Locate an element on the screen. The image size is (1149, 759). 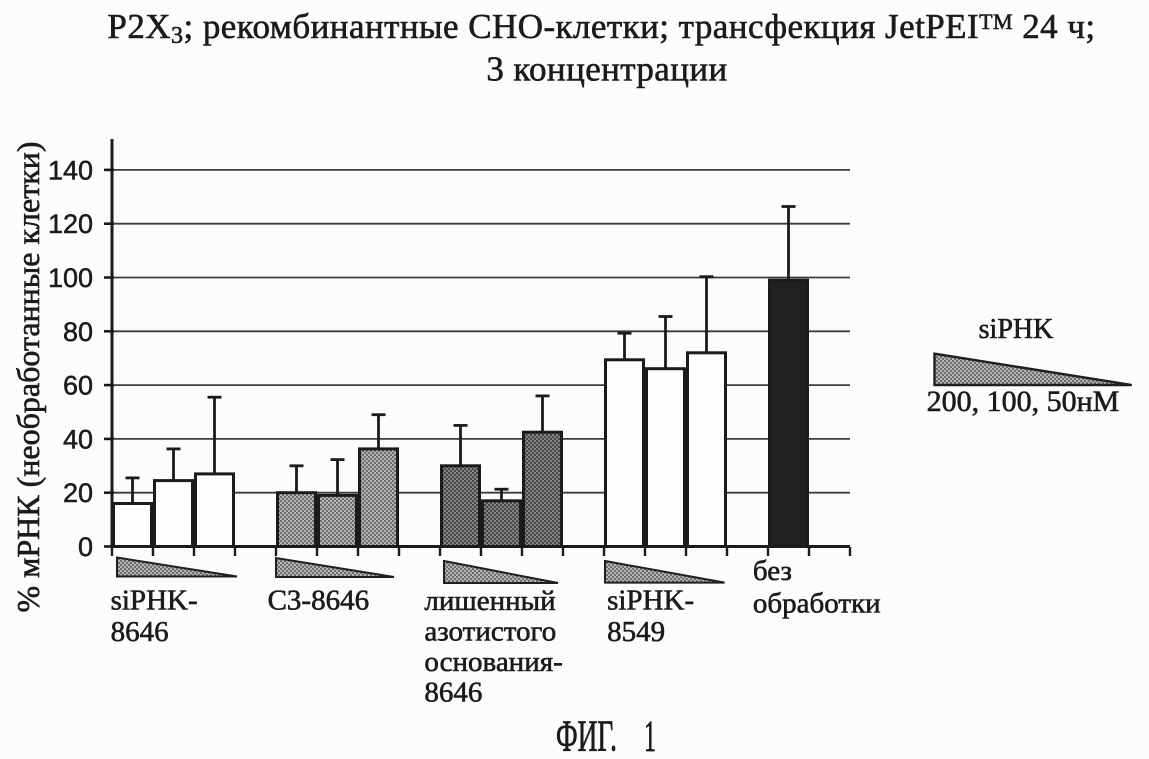
svg-text: 1 is located at coordinates (650, 735).